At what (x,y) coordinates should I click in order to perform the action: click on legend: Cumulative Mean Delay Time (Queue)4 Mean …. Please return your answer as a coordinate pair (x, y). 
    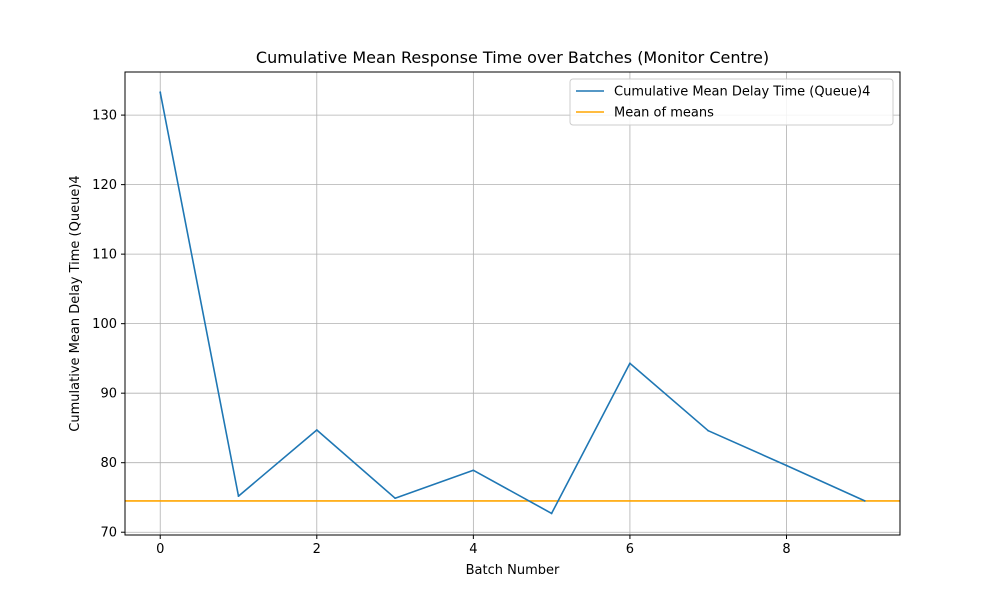
    Looking at the image, I should click on (731, 102).